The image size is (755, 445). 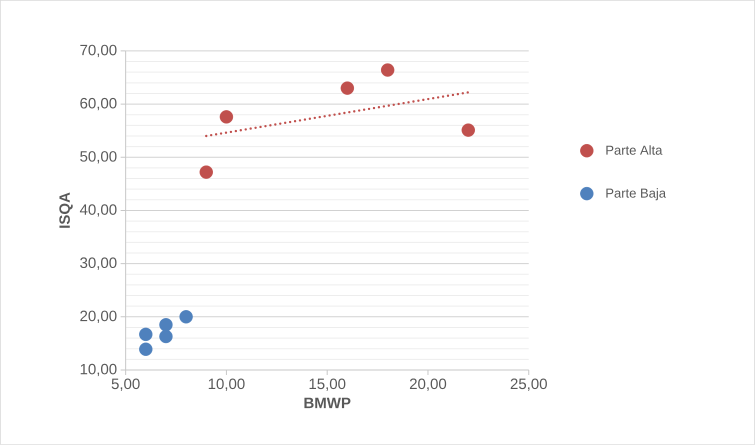 I want to click on y-axis-title: ISQA, so click(x=66, y=210).